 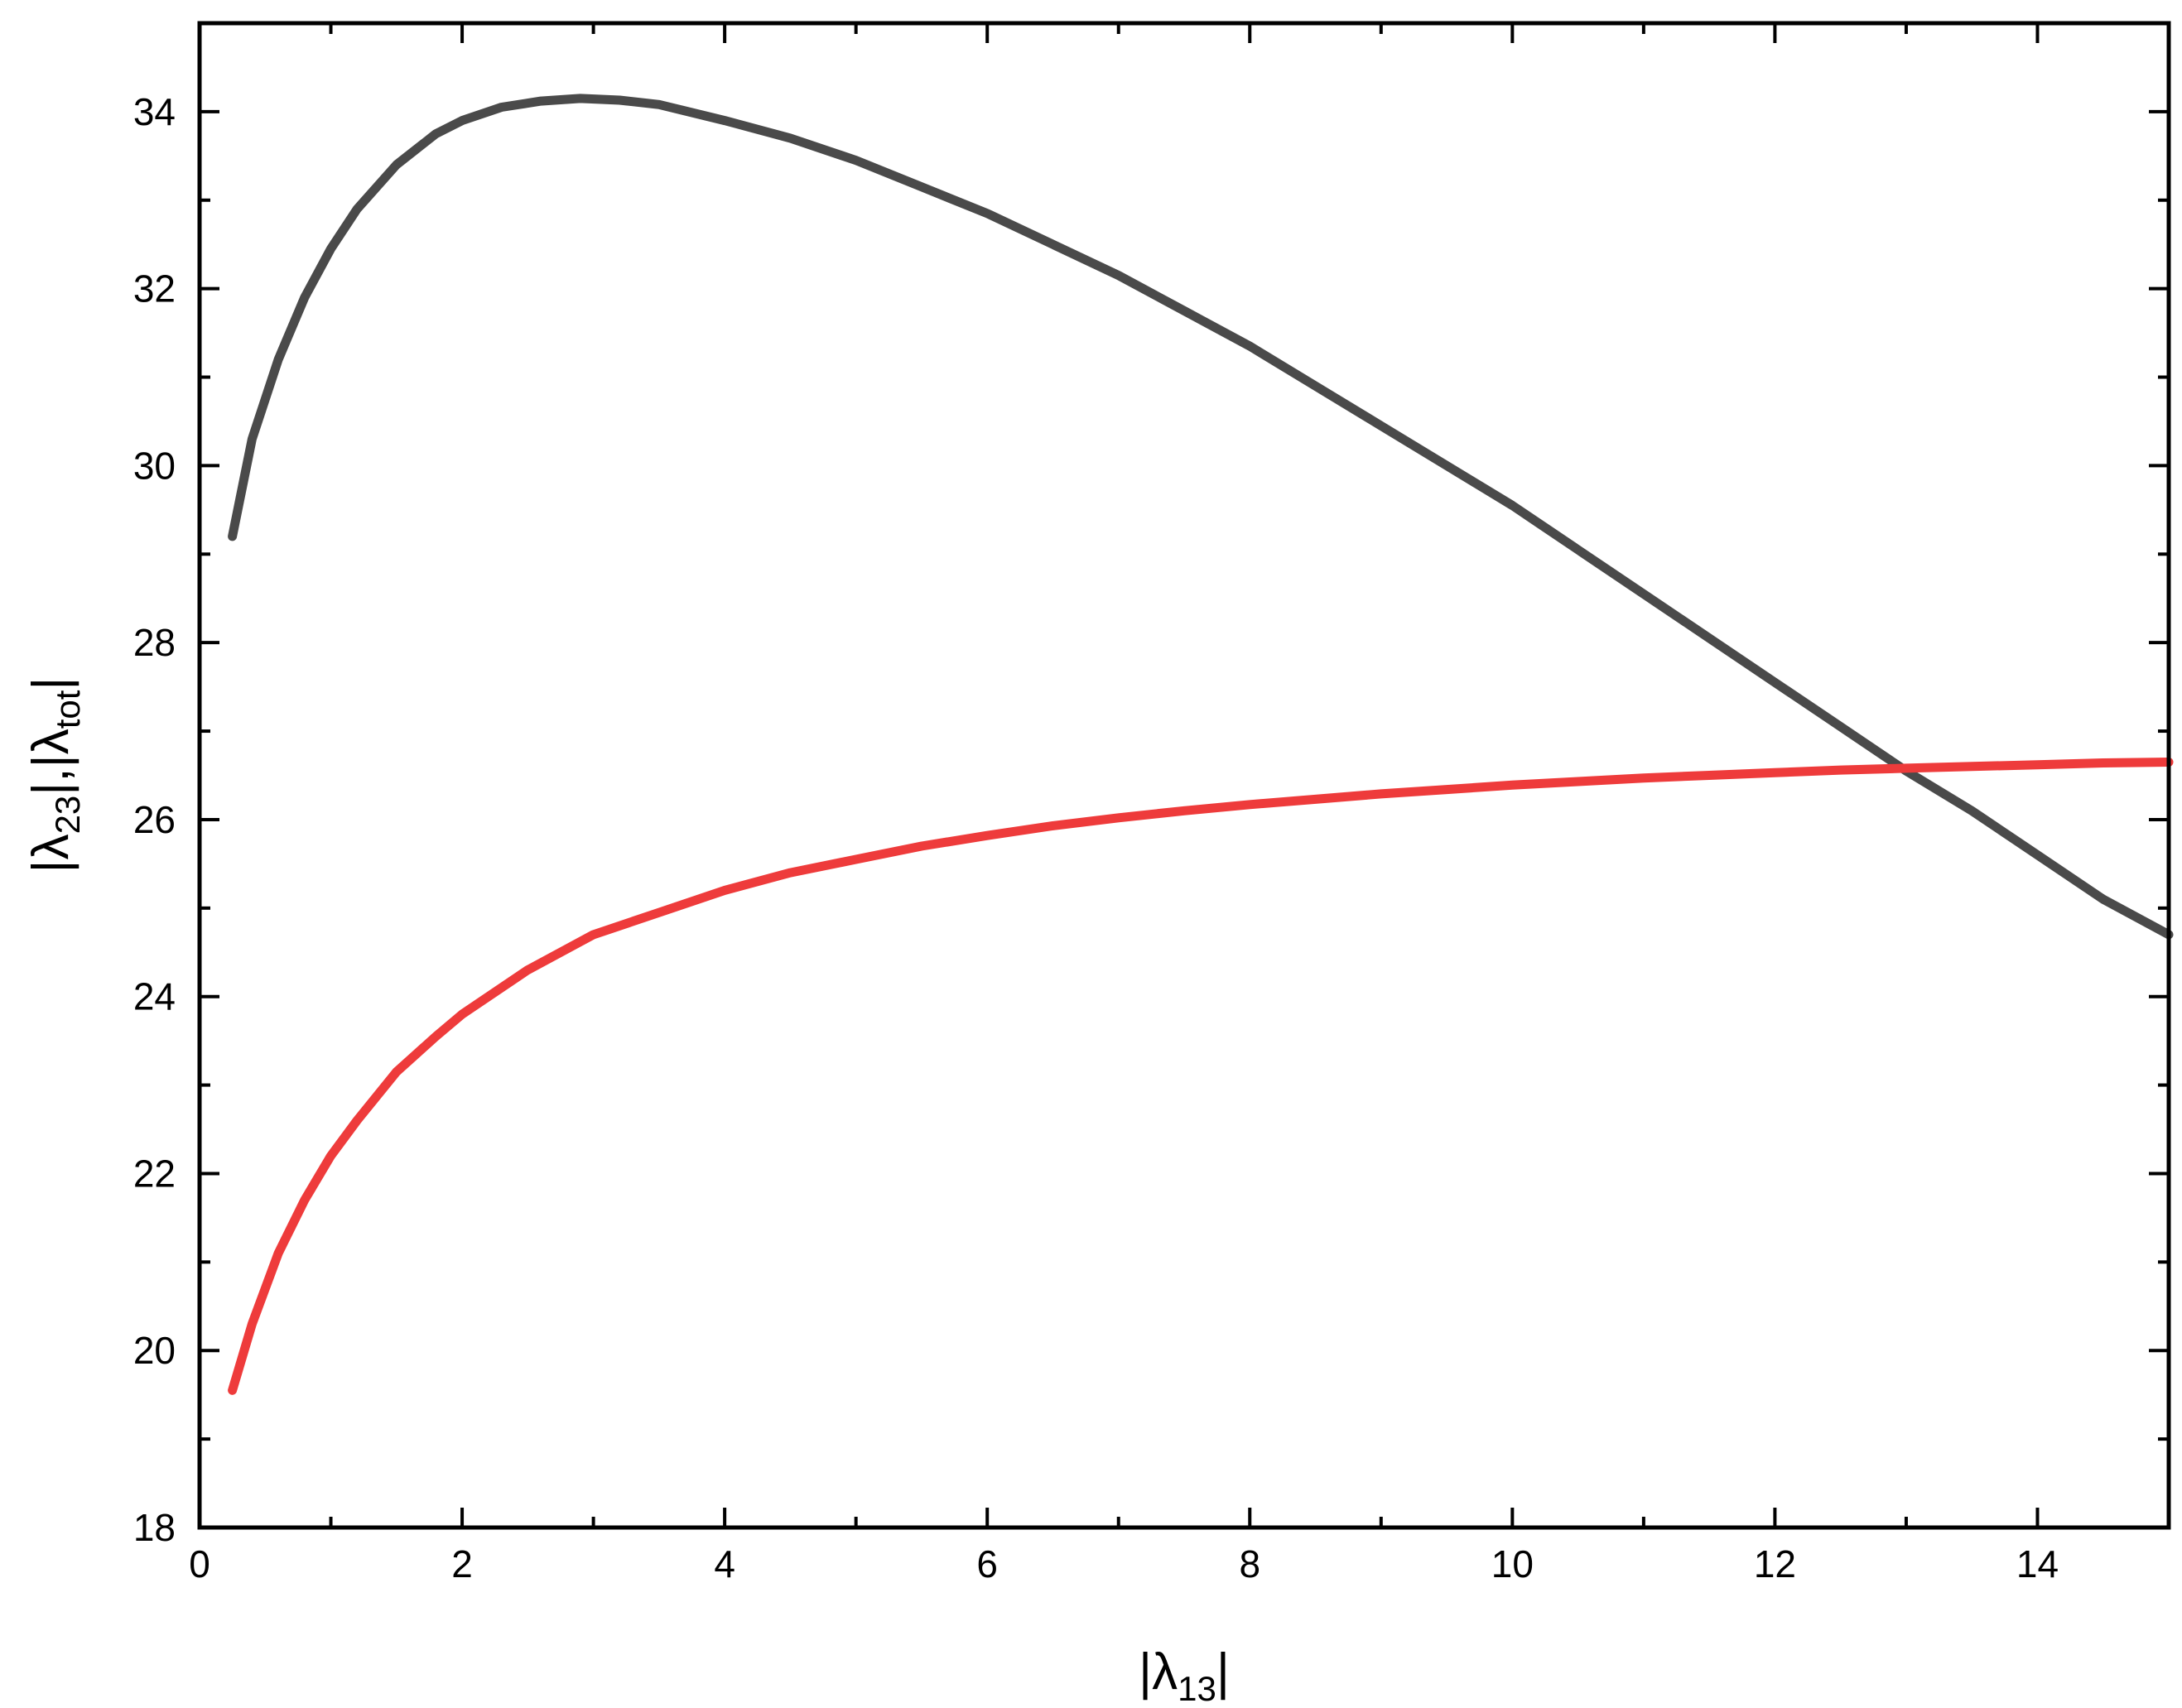 I want to click on x-tick-label: 6, so click(x=987, y=1563).